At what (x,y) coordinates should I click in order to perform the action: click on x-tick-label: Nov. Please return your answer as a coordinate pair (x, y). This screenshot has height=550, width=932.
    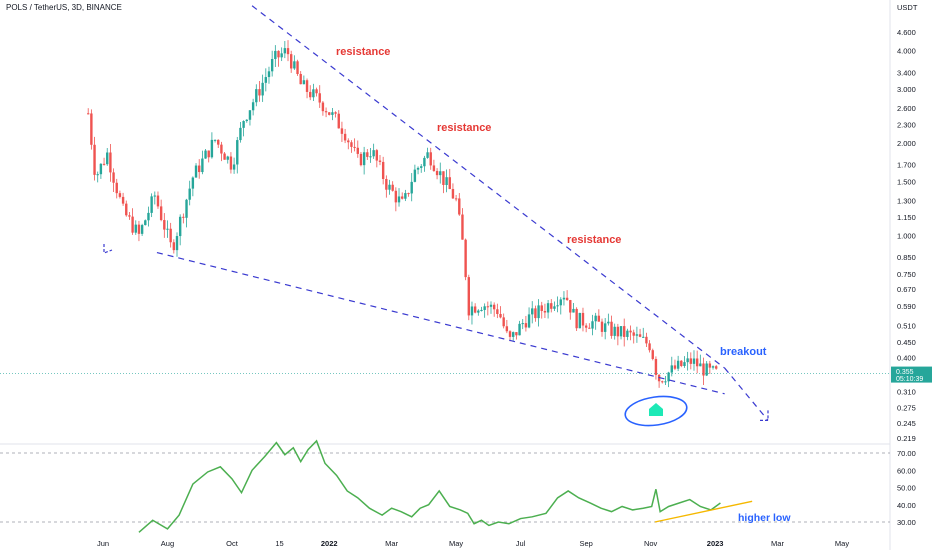
    Looking at the image, I should click on (651, 543).